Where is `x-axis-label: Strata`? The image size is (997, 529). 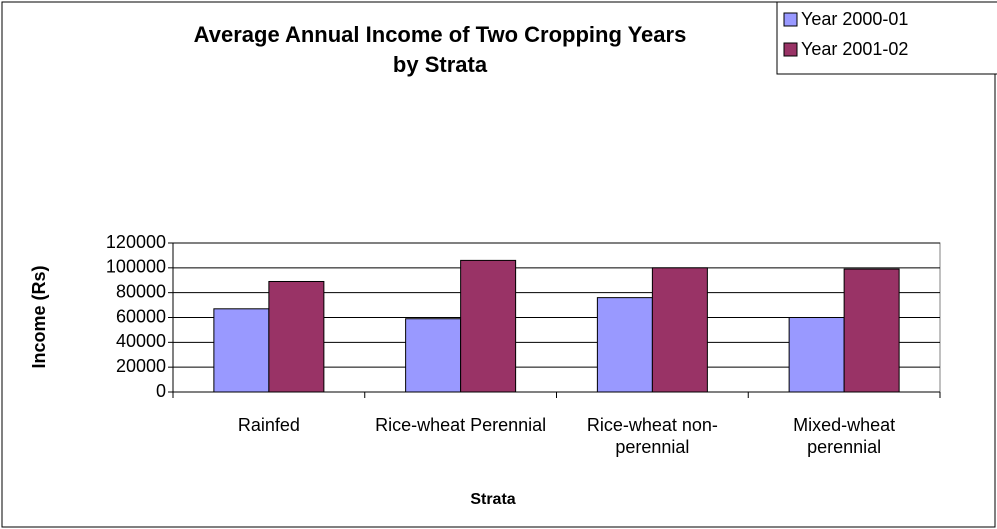 x-axis-label: Strata is located at coordinates (492, 499).